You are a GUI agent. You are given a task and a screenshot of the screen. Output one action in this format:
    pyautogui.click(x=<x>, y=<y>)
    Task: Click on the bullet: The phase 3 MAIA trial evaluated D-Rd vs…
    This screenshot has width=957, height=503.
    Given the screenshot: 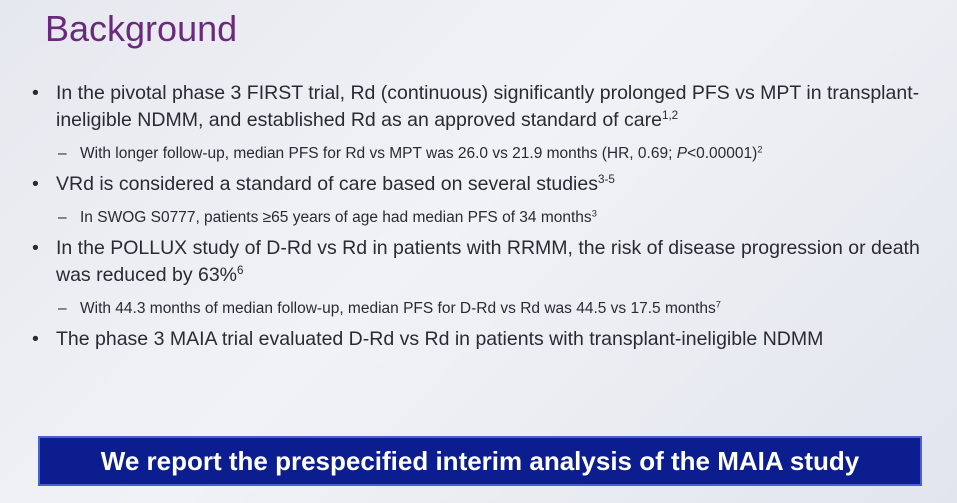 What is the action you would take?
    pyautogui.click(x=482, y=339)
    